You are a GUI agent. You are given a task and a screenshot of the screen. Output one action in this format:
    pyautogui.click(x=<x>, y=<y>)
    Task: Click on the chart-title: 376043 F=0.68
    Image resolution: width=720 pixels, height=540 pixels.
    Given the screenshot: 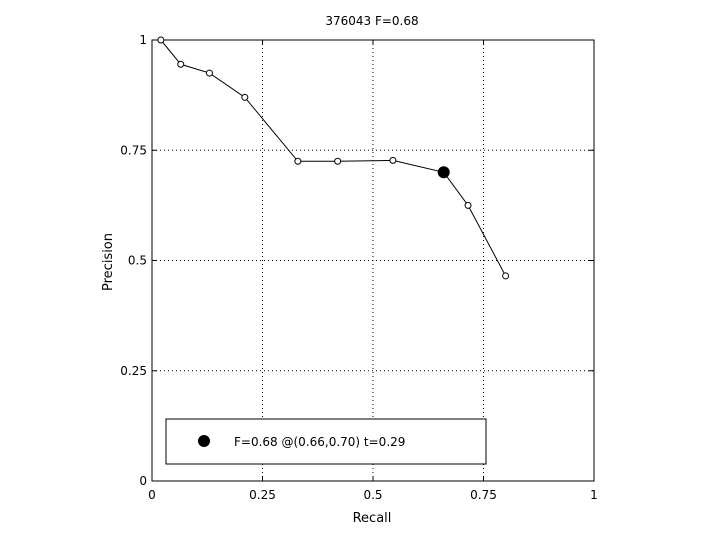 What is the action you would take?
    pyautogui.click(x=371, y=21)
    